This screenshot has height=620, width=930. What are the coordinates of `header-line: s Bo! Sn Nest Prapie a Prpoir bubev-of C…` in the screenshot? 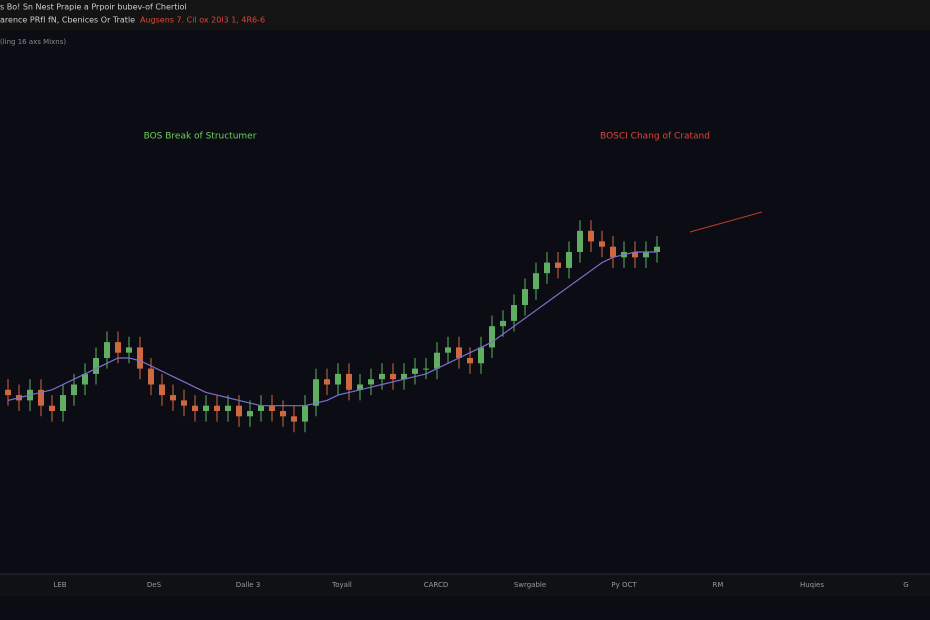 It's located at (93, 7).